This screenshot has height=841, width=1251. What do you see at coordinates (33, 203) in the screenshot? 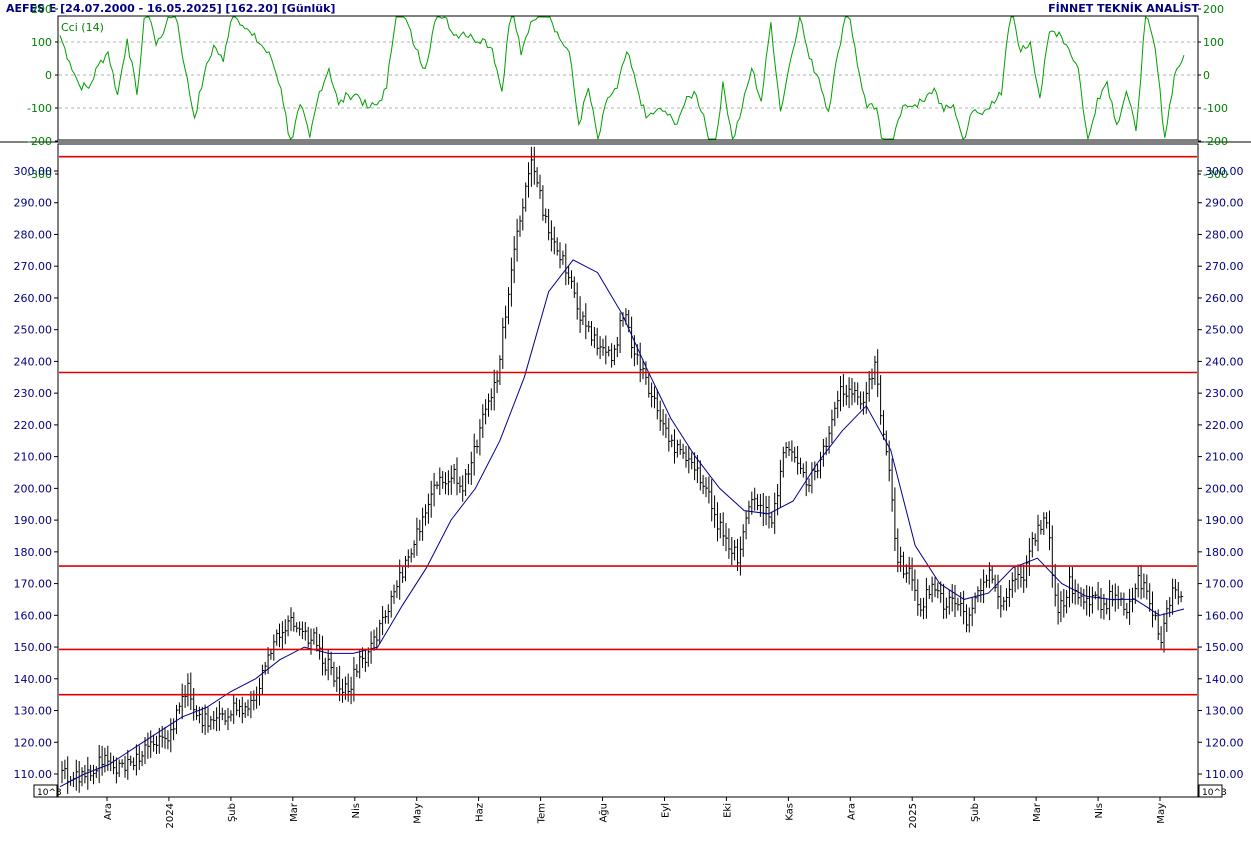
I see `price-tick-label: 290.00` at bounding box center [33, 203].